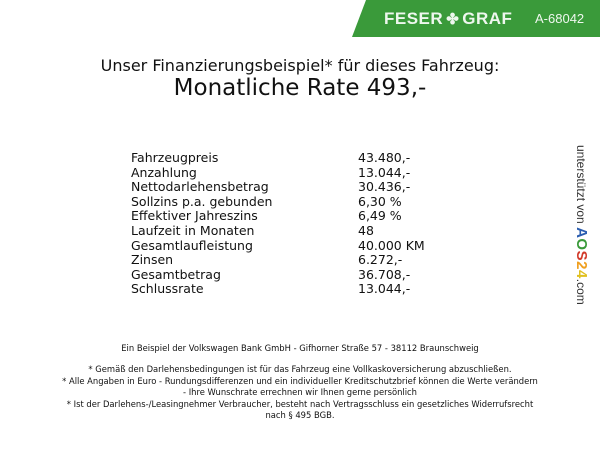 The height and width of the screenshot is (450, 600). What do you see at coordinates (380, 216) in the screenshot?
I see `row-value: 6,49 %` at bounding box center [380, 216].